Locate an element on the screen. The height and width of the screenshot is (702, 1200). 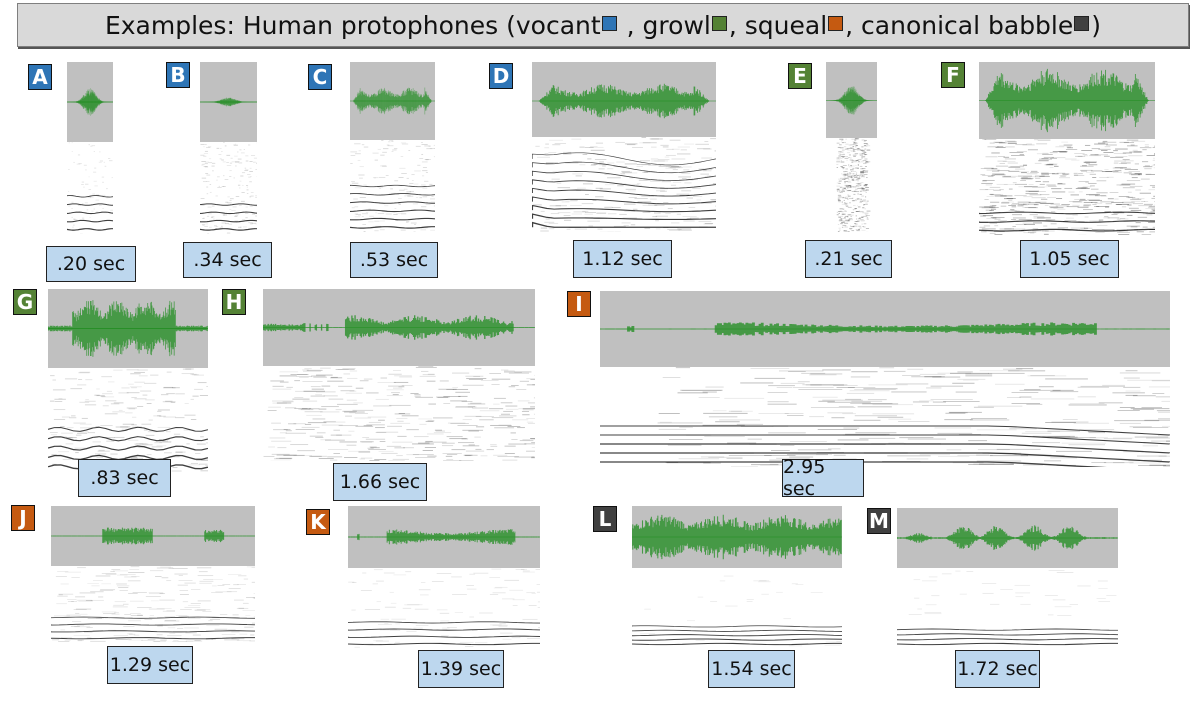
panel-label: H is located at coordinates (234, 302).